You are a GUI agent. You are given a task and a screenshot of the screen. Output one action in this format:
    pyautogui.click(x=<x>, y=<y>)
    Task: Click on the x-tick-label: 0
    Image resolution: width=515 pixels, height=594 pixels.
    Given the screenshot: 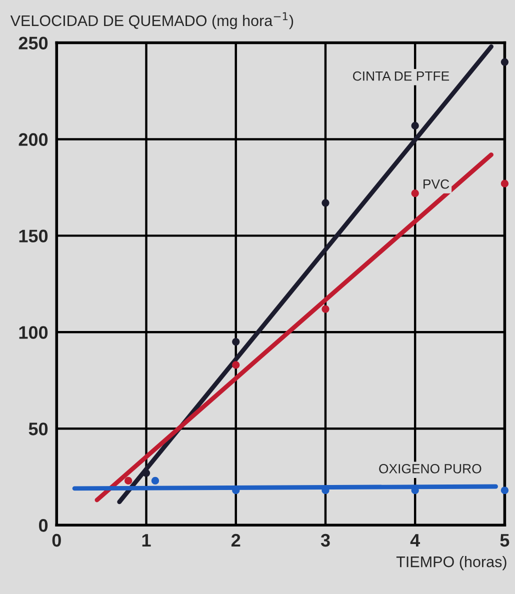 What is the action you would take?
    pyautogui.click(x=56, y=540)
    